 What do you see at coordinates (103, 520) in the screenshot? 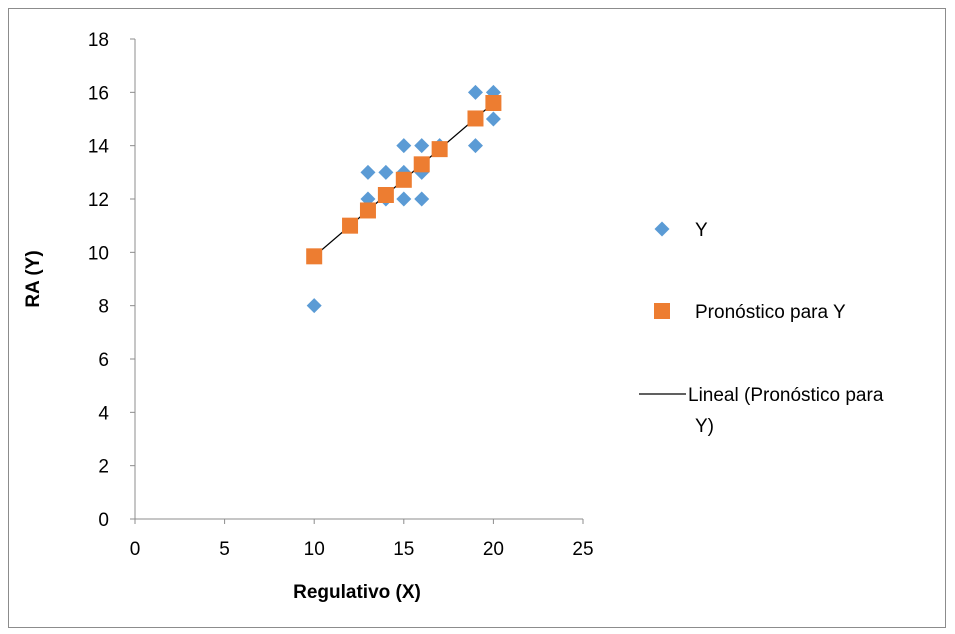
I see `y-tick-label: 0` at bounding box center [103, 520].